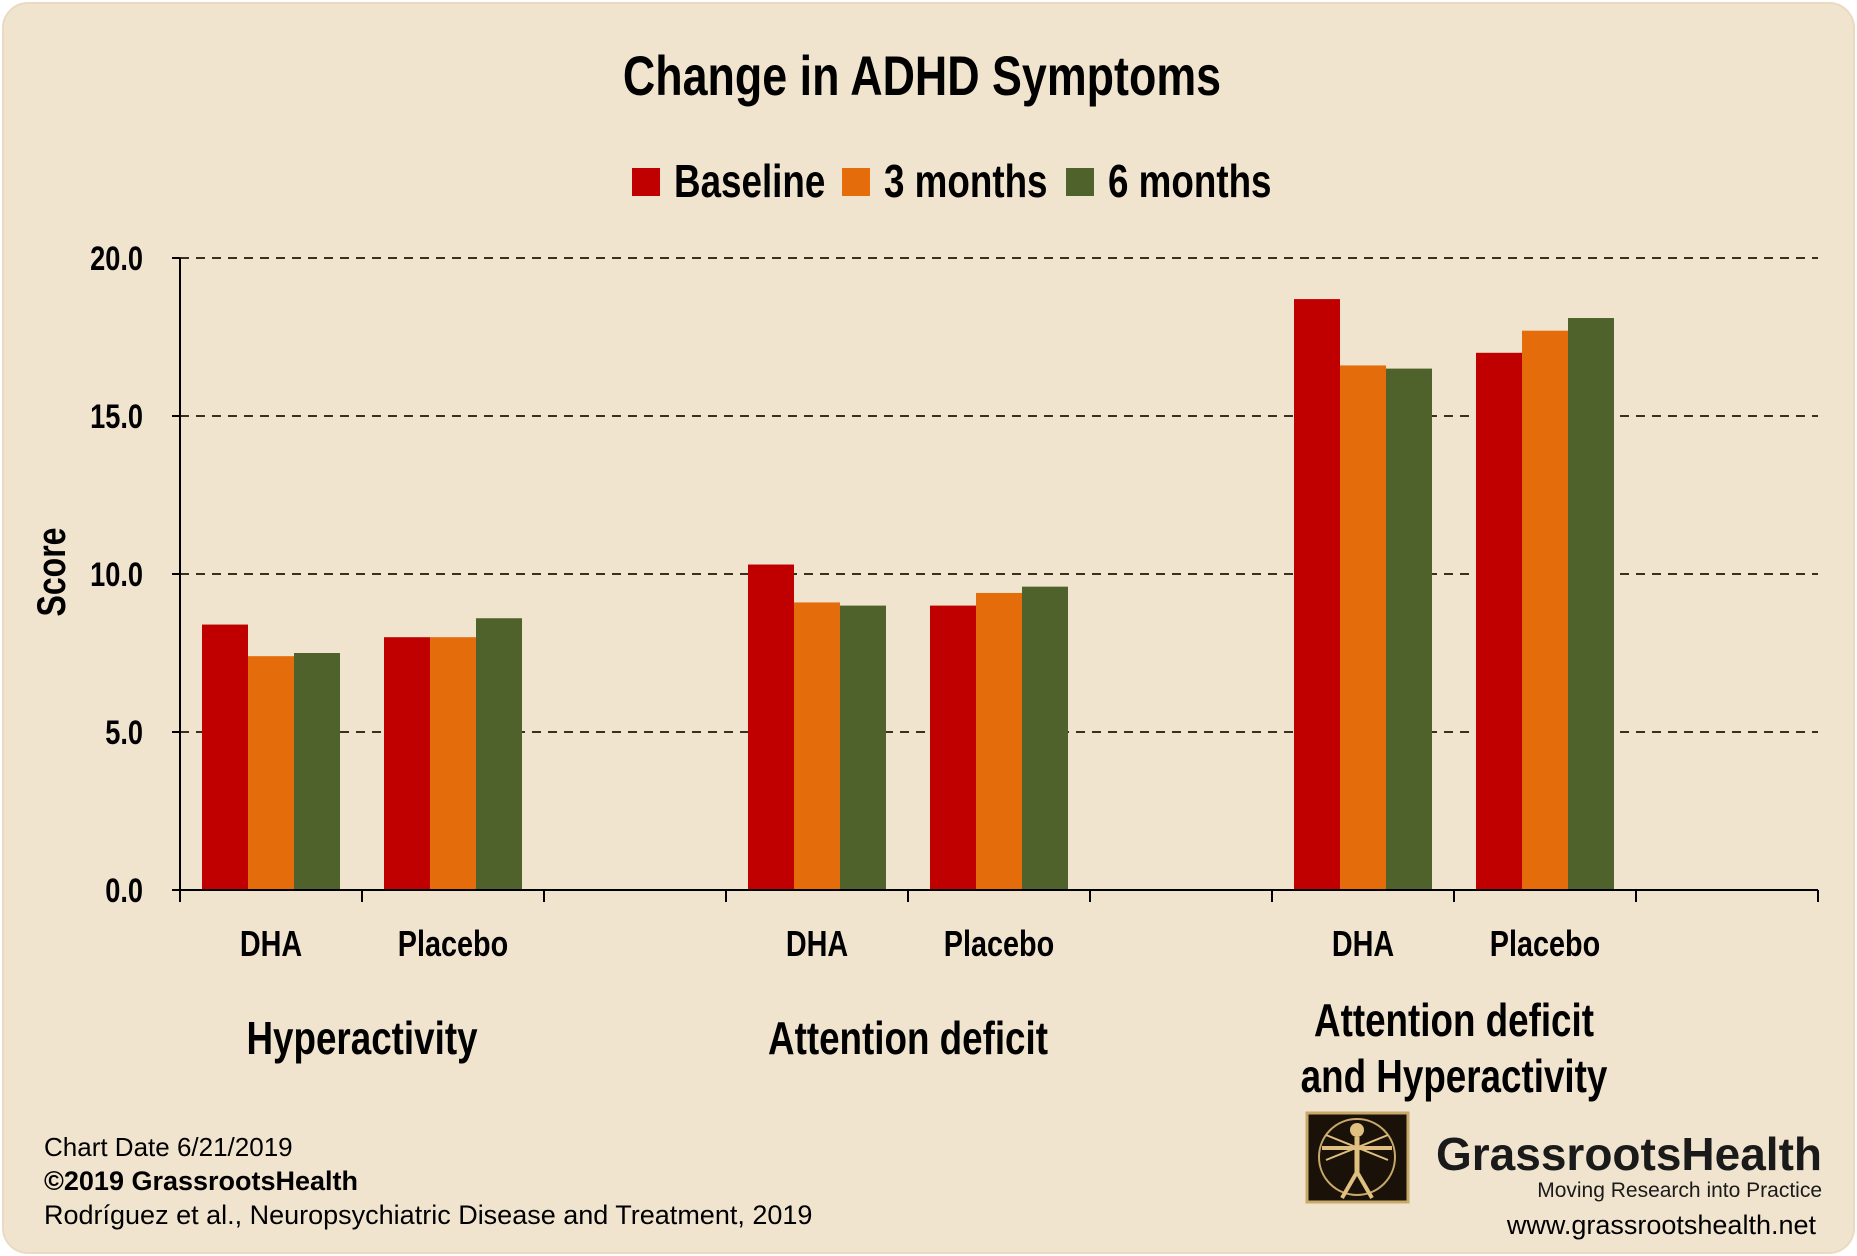  What do you see at coordinates (1357, 1157) in the screenshot?
I see `vitruvian-man-icon` at bounding box center [1357, 1157].